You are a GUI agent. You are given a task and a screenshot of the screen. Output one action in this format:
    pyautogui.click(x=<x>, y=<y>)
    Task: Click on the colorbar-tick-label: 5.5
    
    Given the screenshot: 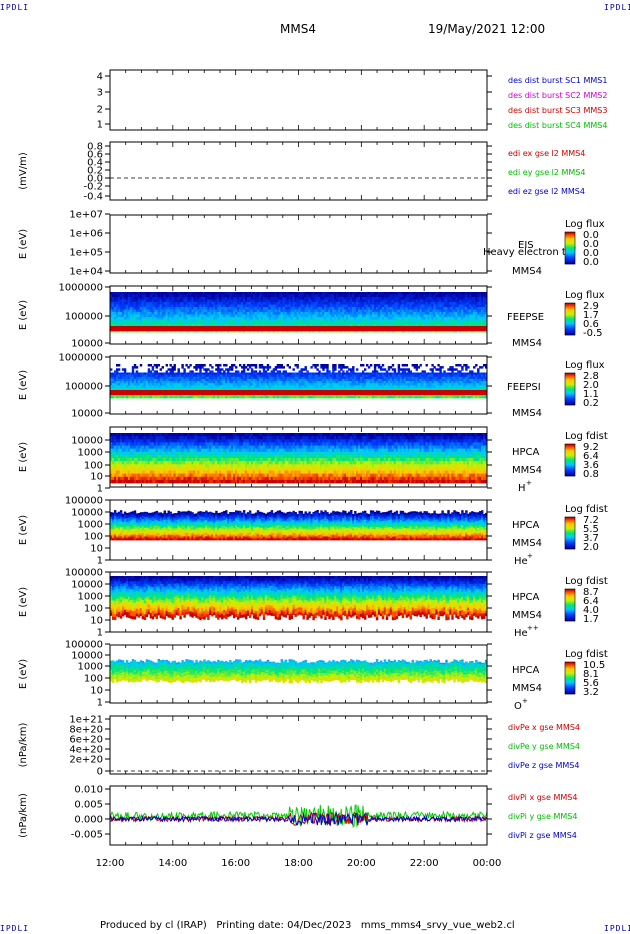 What is the action you would take?
    pyautogui.click(x=591, y=529)
    